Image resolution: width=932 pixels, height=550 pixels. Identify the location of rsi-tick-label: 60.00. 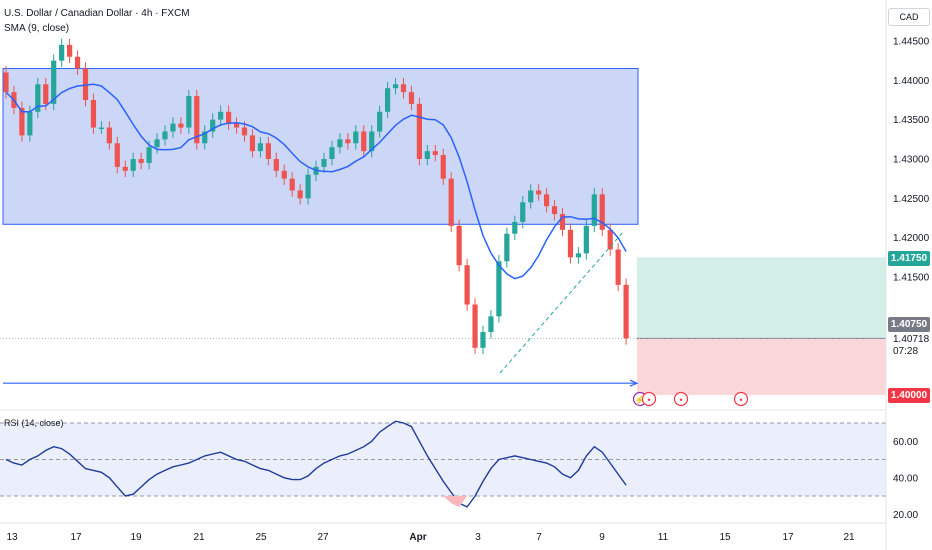
(905, 442).